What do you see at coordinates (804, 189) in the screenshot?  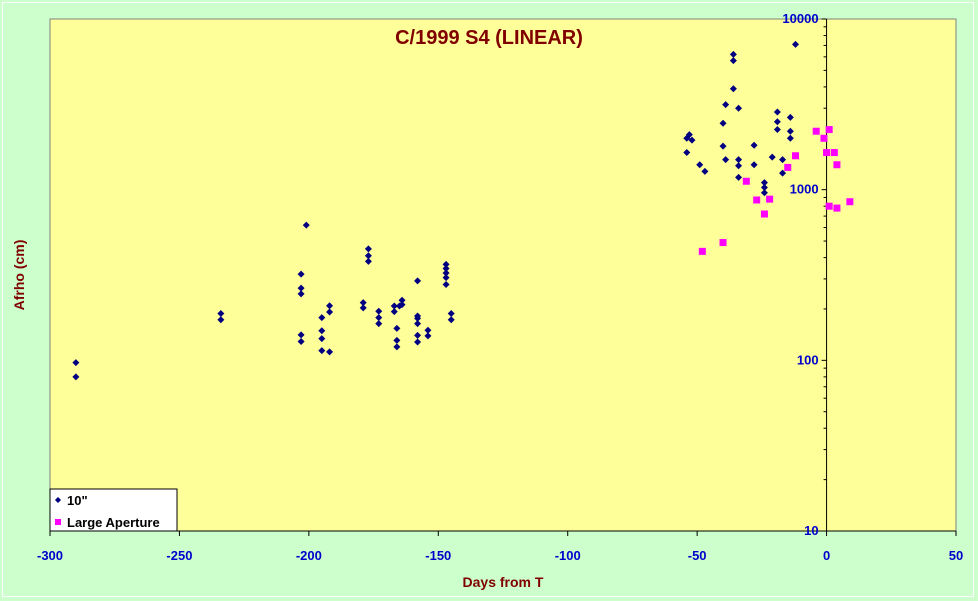 I see `y-tick-label: 1000` at bounding box center [804, 189].